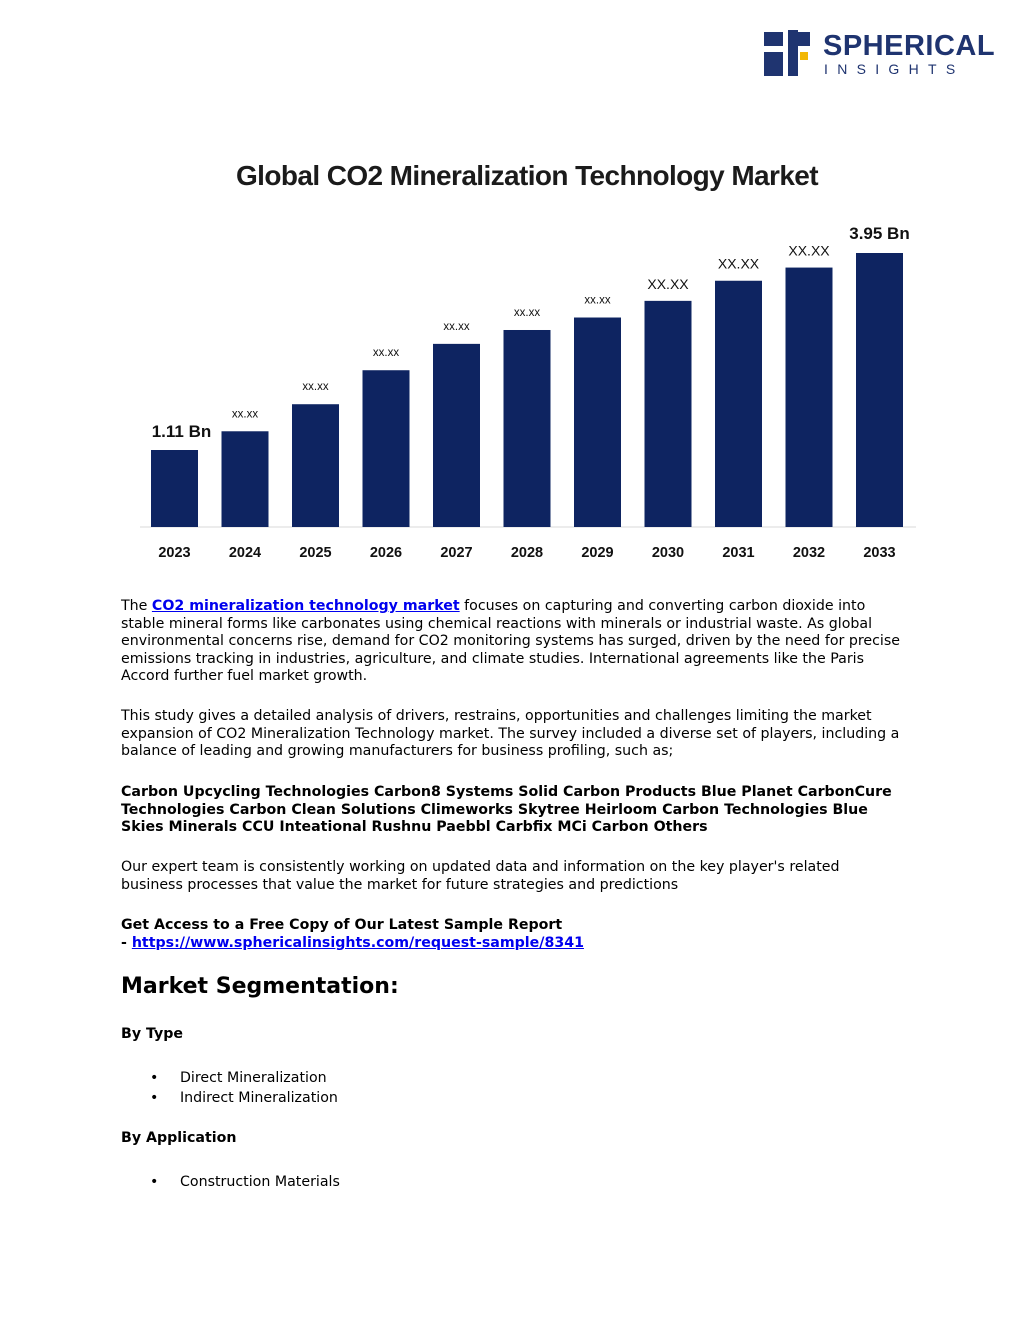  Describe the element at coordinates (879, 553) in the screenshot. I see `x-tick-label: 2033` at that location.